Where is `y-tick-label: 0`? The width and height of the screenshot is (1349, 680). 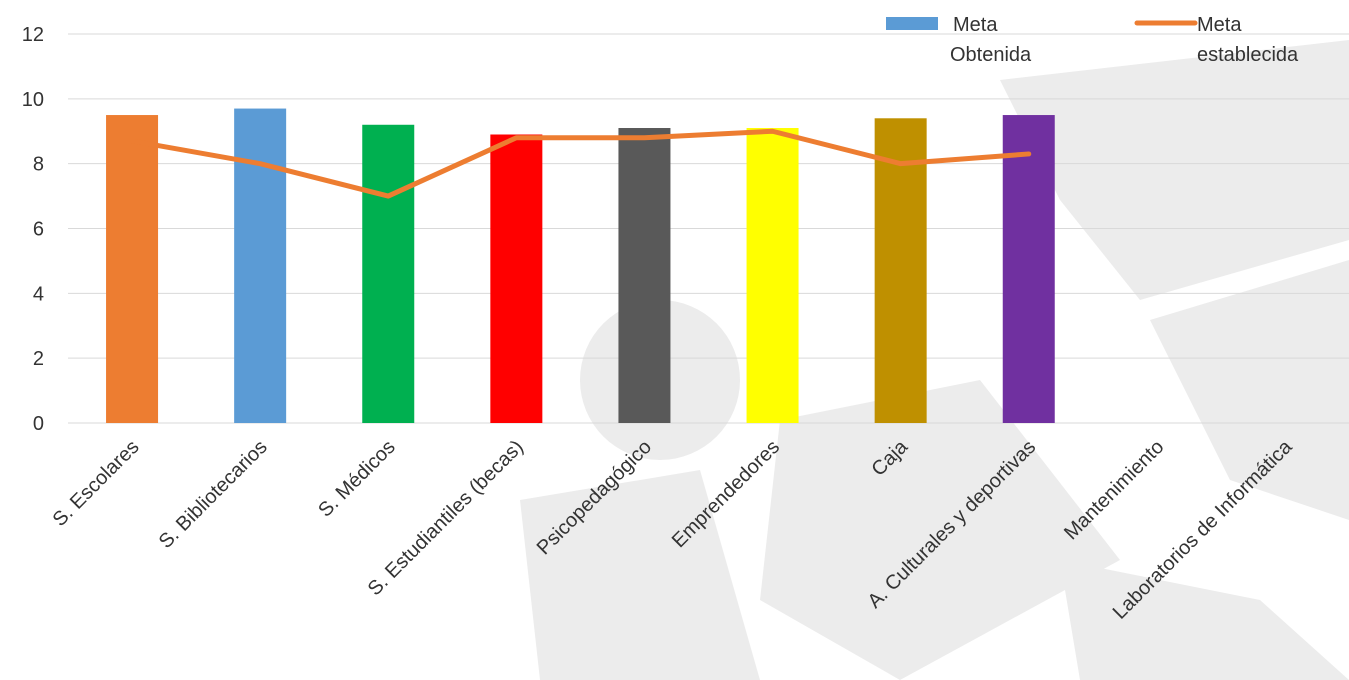
y-tick-label: 0 is located at coordinates (38, 424).